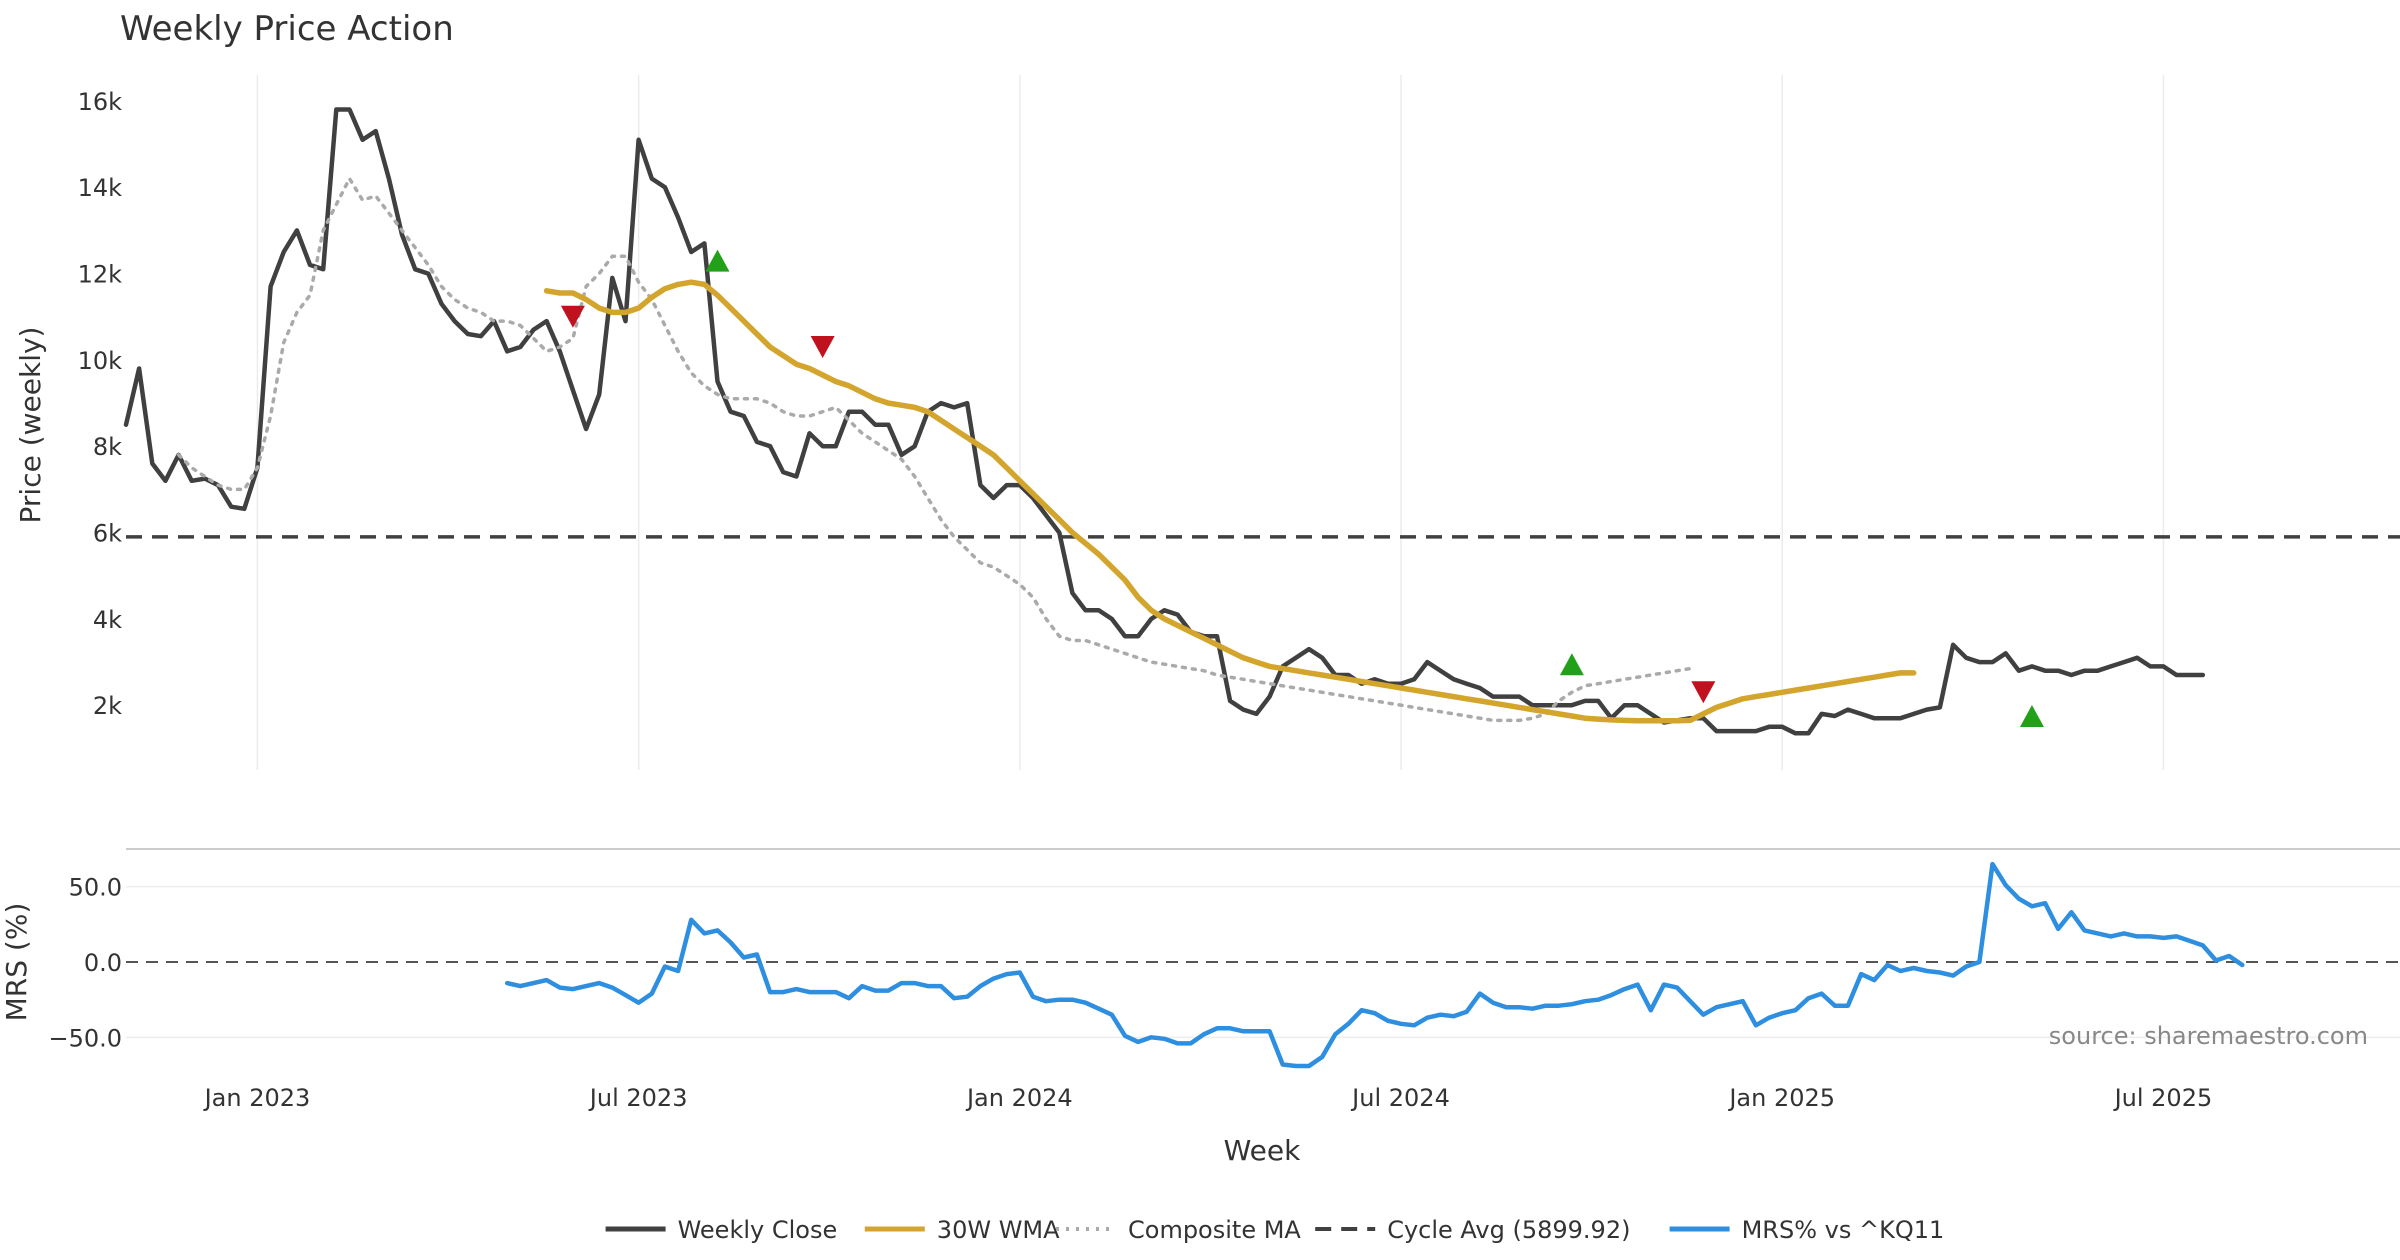 The height and width of the screenshot is (1260, 2400). Describe the element at coordinates (30, 425) in the screenshot. I see `price-y-axis-label: Price (weekly)` at that location.